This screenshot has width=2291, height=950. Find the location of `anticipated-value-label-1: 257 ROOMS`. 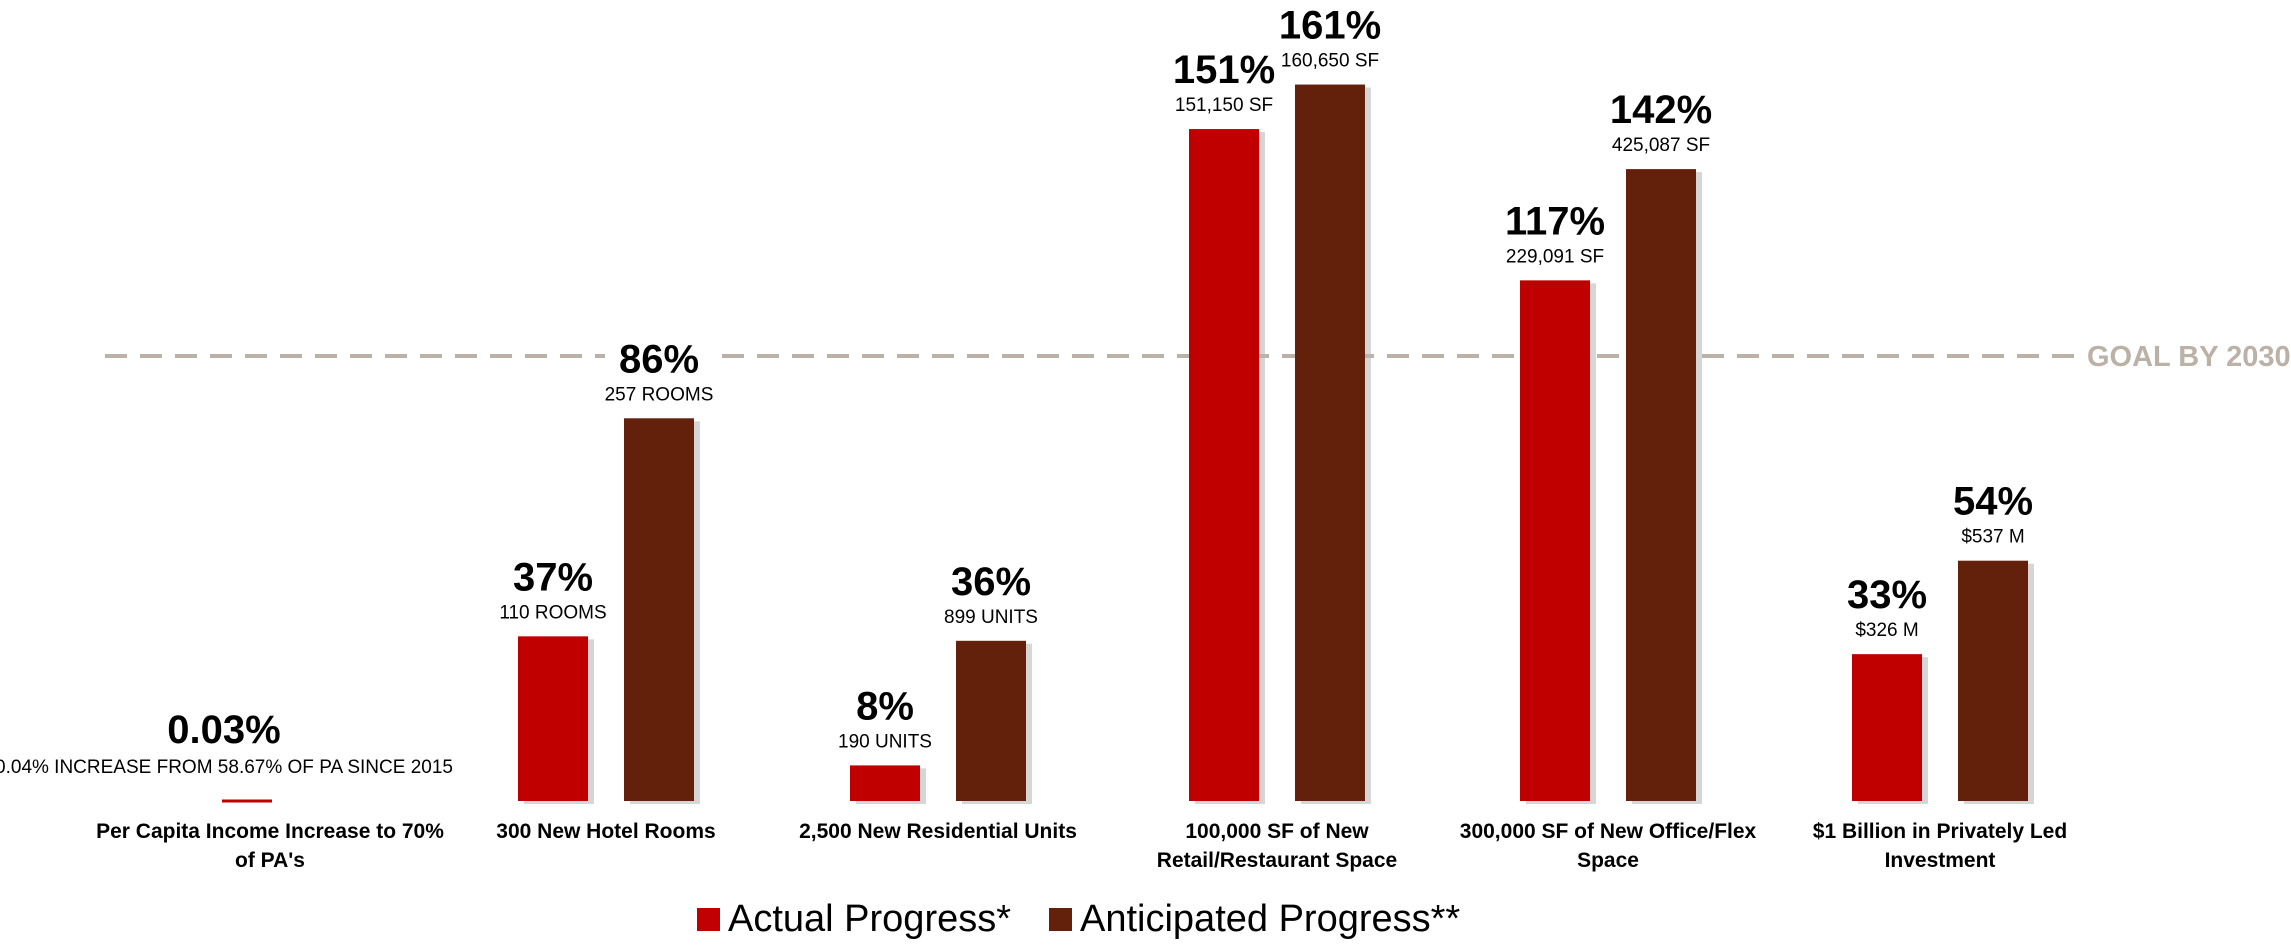

anticipated-value-label-1: 257 ROOMS is located at coordinates (659, 394).